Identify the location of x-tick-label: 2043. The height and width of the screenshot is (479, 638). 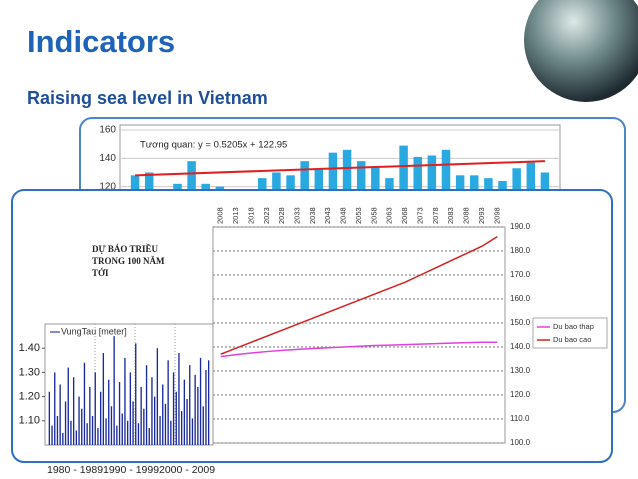
(327, 215).